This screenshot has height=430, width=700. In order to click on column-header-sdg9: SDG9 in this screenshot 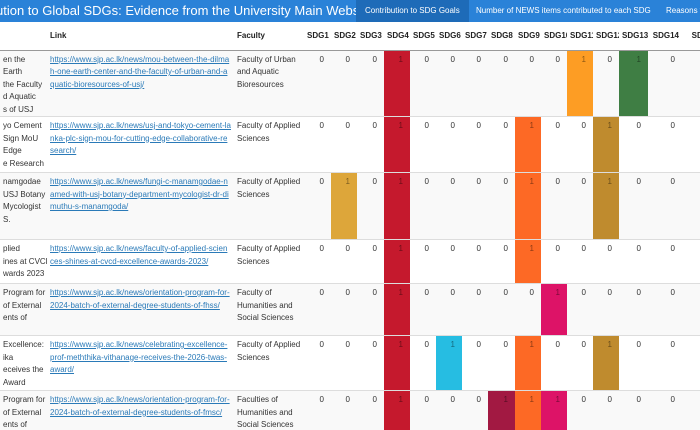, I will do `click(528, 36)`.